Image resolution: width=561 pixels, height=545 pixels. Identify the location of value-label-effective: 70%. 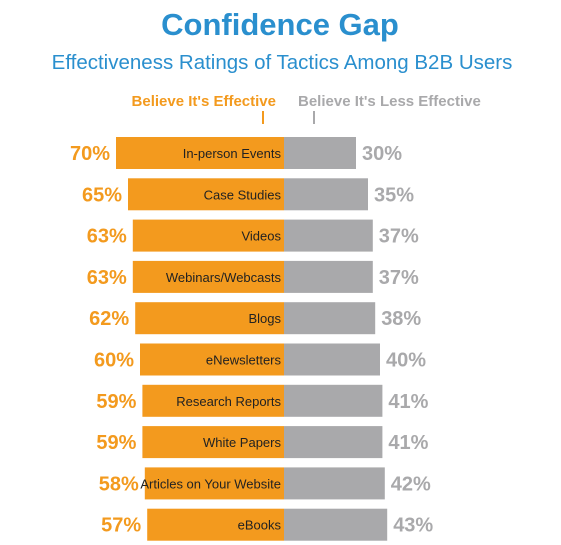
(90, 154).